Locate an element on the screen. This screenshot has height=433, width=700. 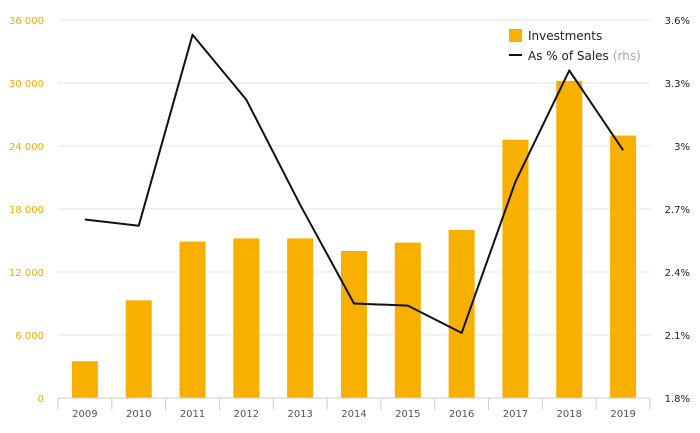
x-tick-label: 2017 is located at coordinates (515, 414).